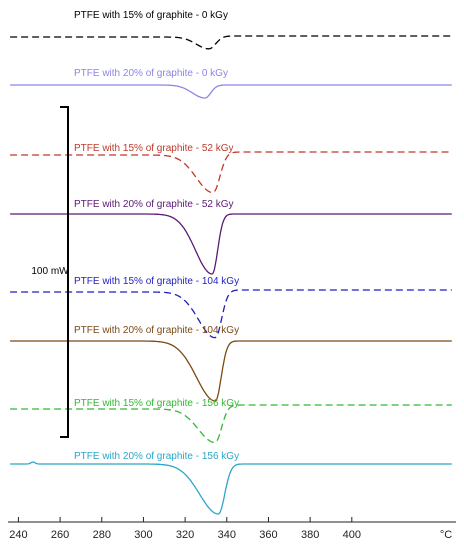 This screenshot has width=464, height=550. Describe the element at coordinates (446, 535) in the screenshot. I see `x-axis-unit: °C` at that location.